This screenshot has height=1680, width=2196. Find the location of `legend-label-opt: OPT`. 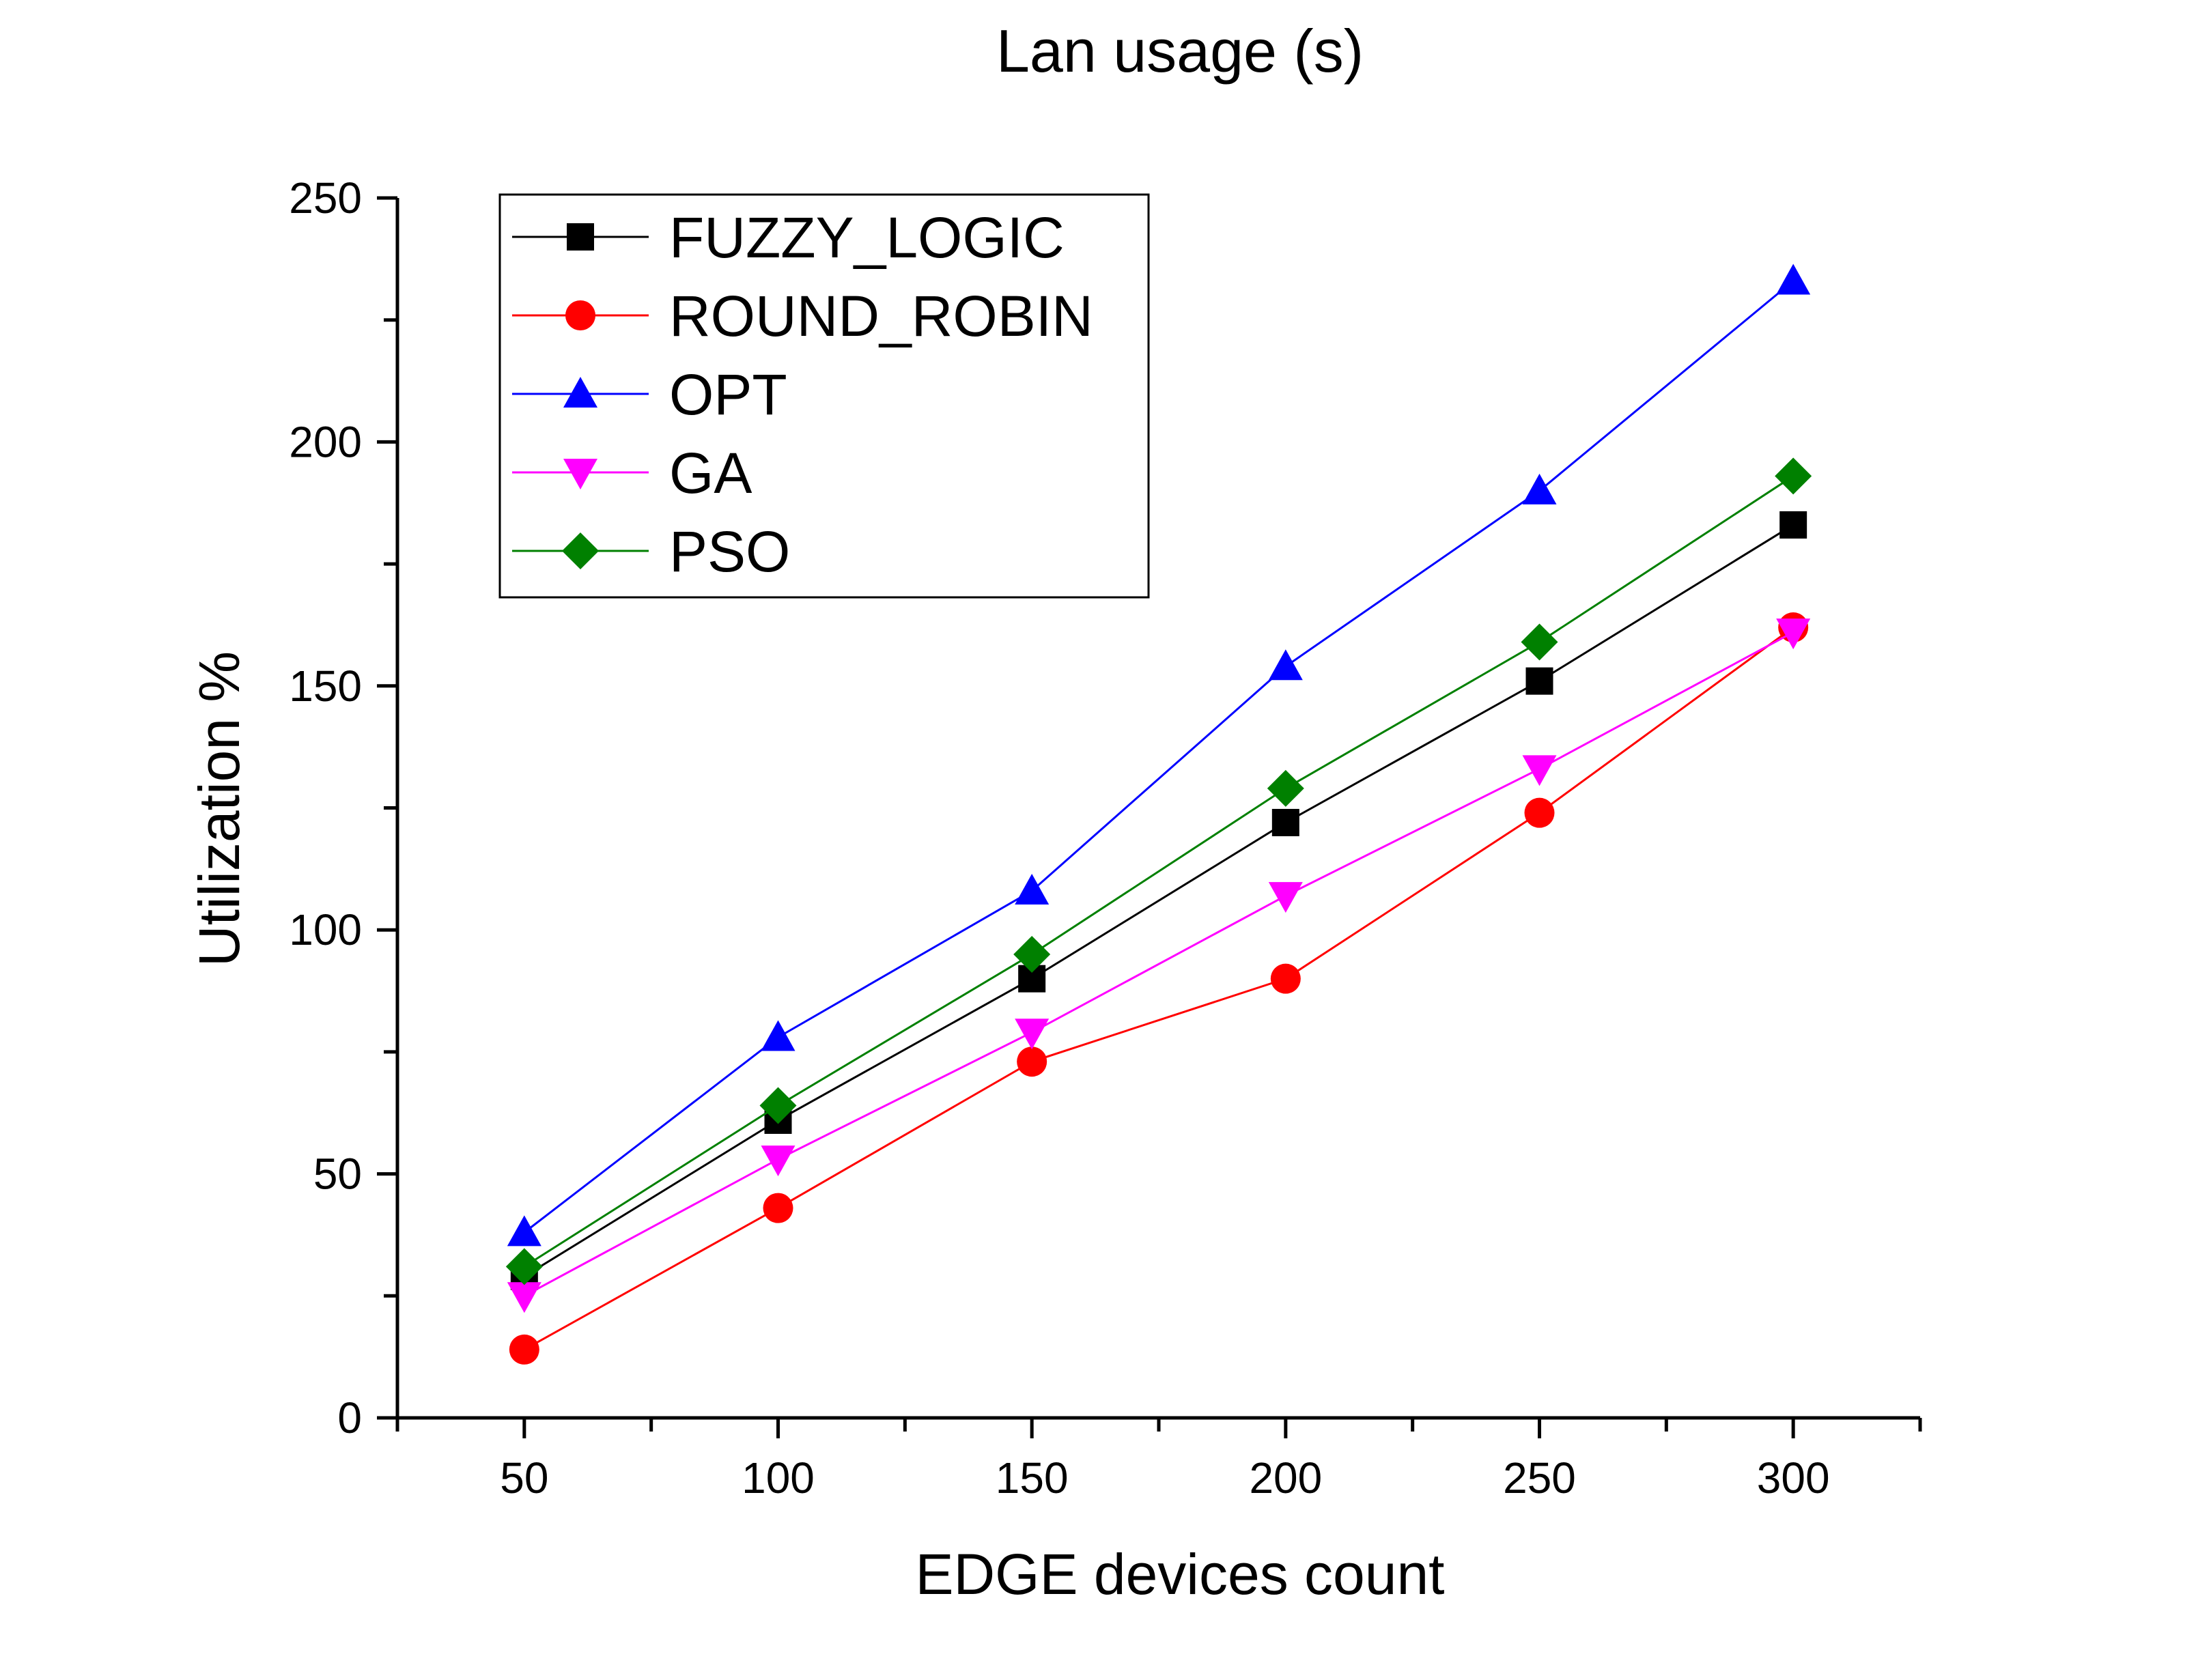

legend-label-opt: OPT is located at coordinates (728, 394).